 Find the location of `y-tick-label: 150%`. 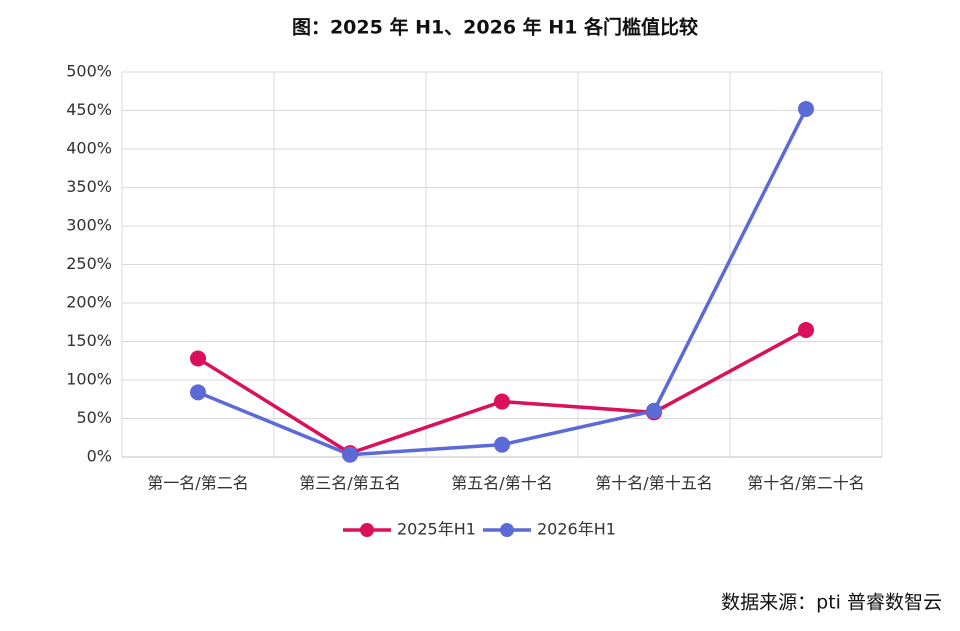

y-tick-label: 150% is located at coordinates (89, 340).